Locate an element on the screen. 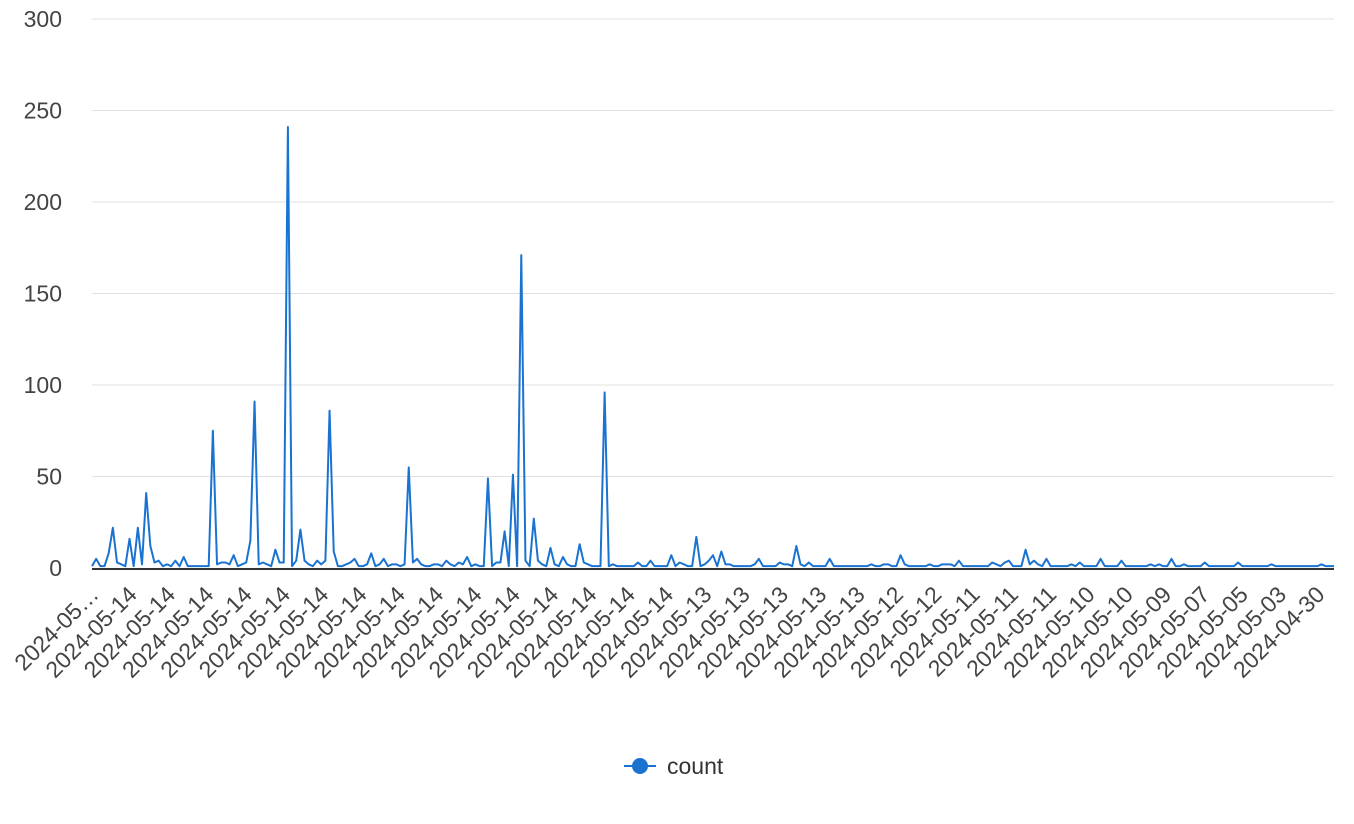  y-tick-label: 200 is located at coordinates (43, 202).